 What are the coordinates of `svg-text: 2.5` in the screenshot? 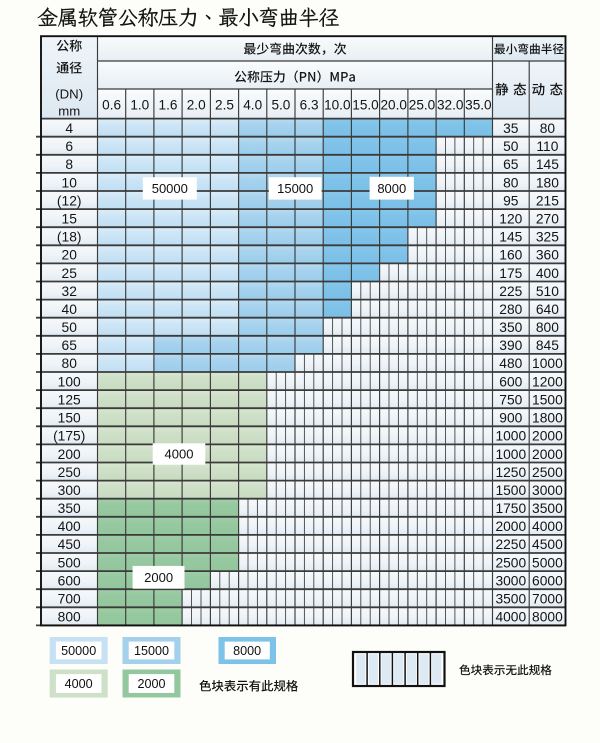 It's located at (224, 105).